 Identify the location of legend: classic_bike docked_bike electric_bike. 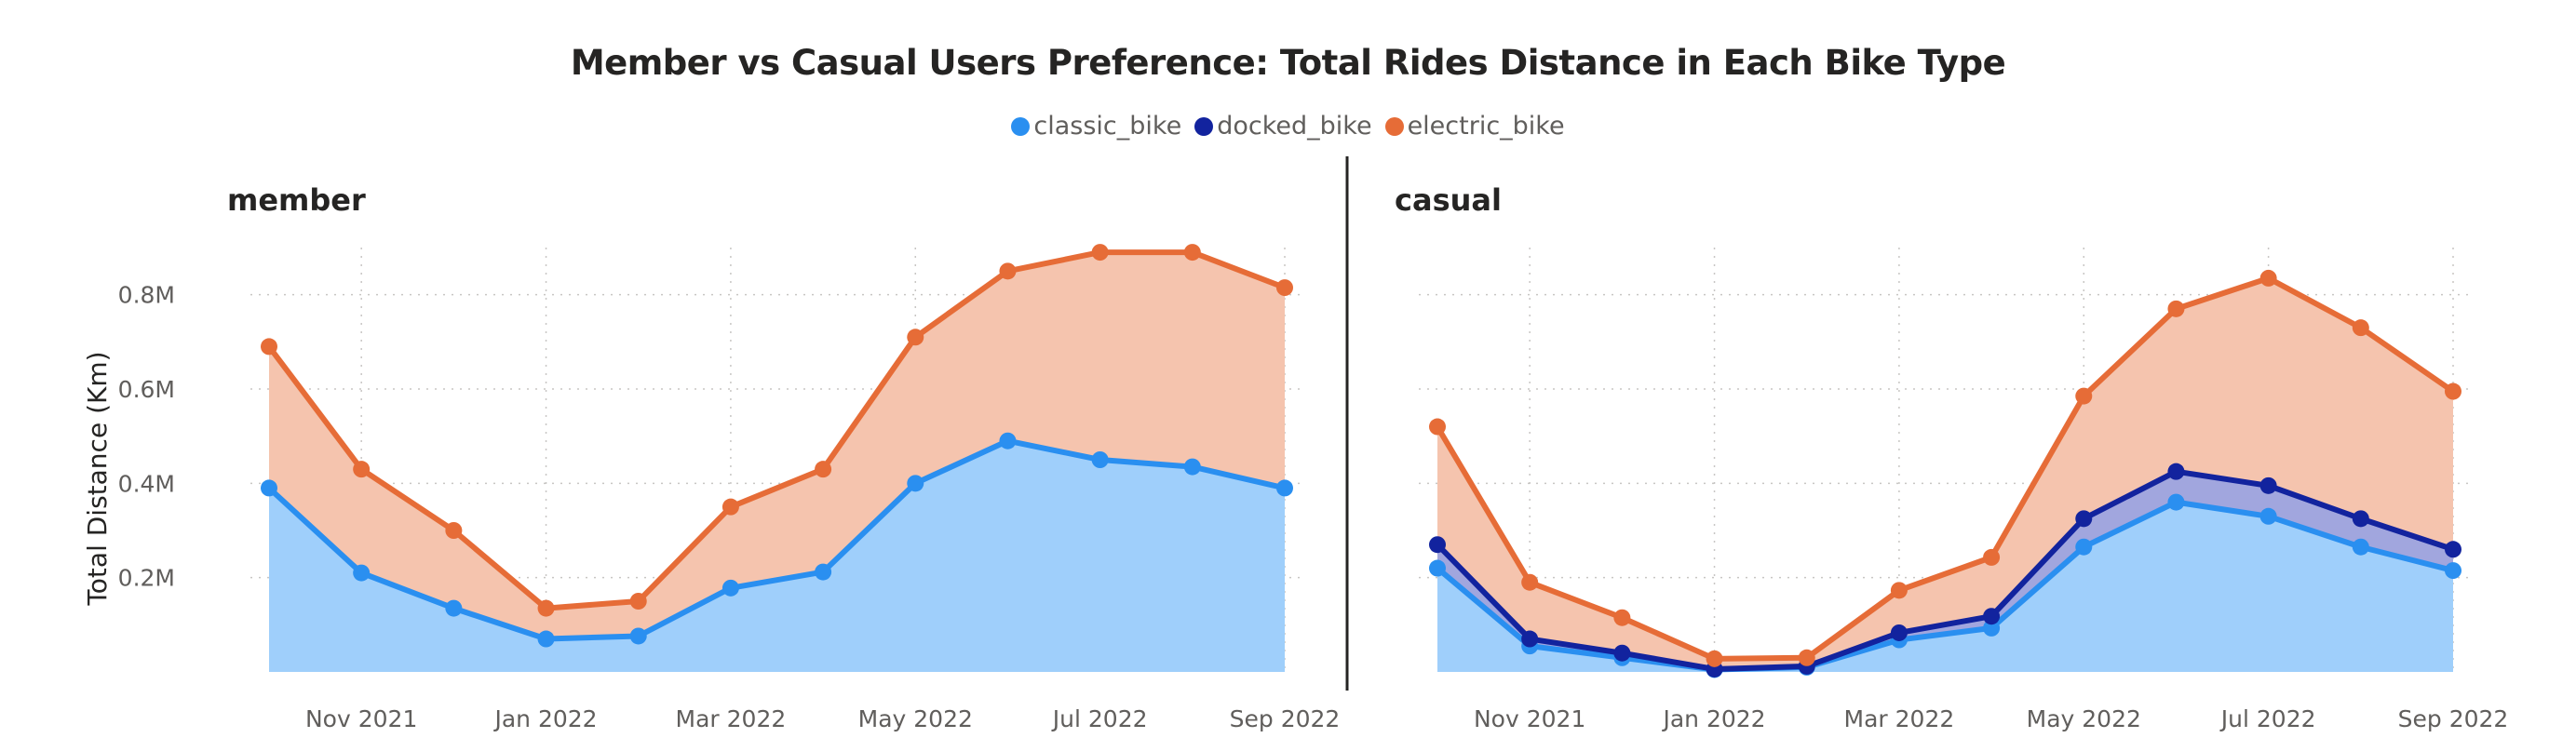
(1288, 126).